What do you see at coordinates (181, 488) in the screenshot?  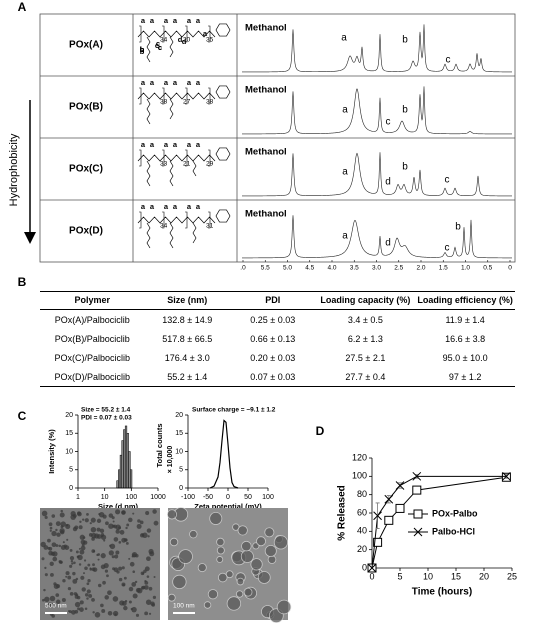 I see `y-tick-label: 0` at bounding box center [181, 488].